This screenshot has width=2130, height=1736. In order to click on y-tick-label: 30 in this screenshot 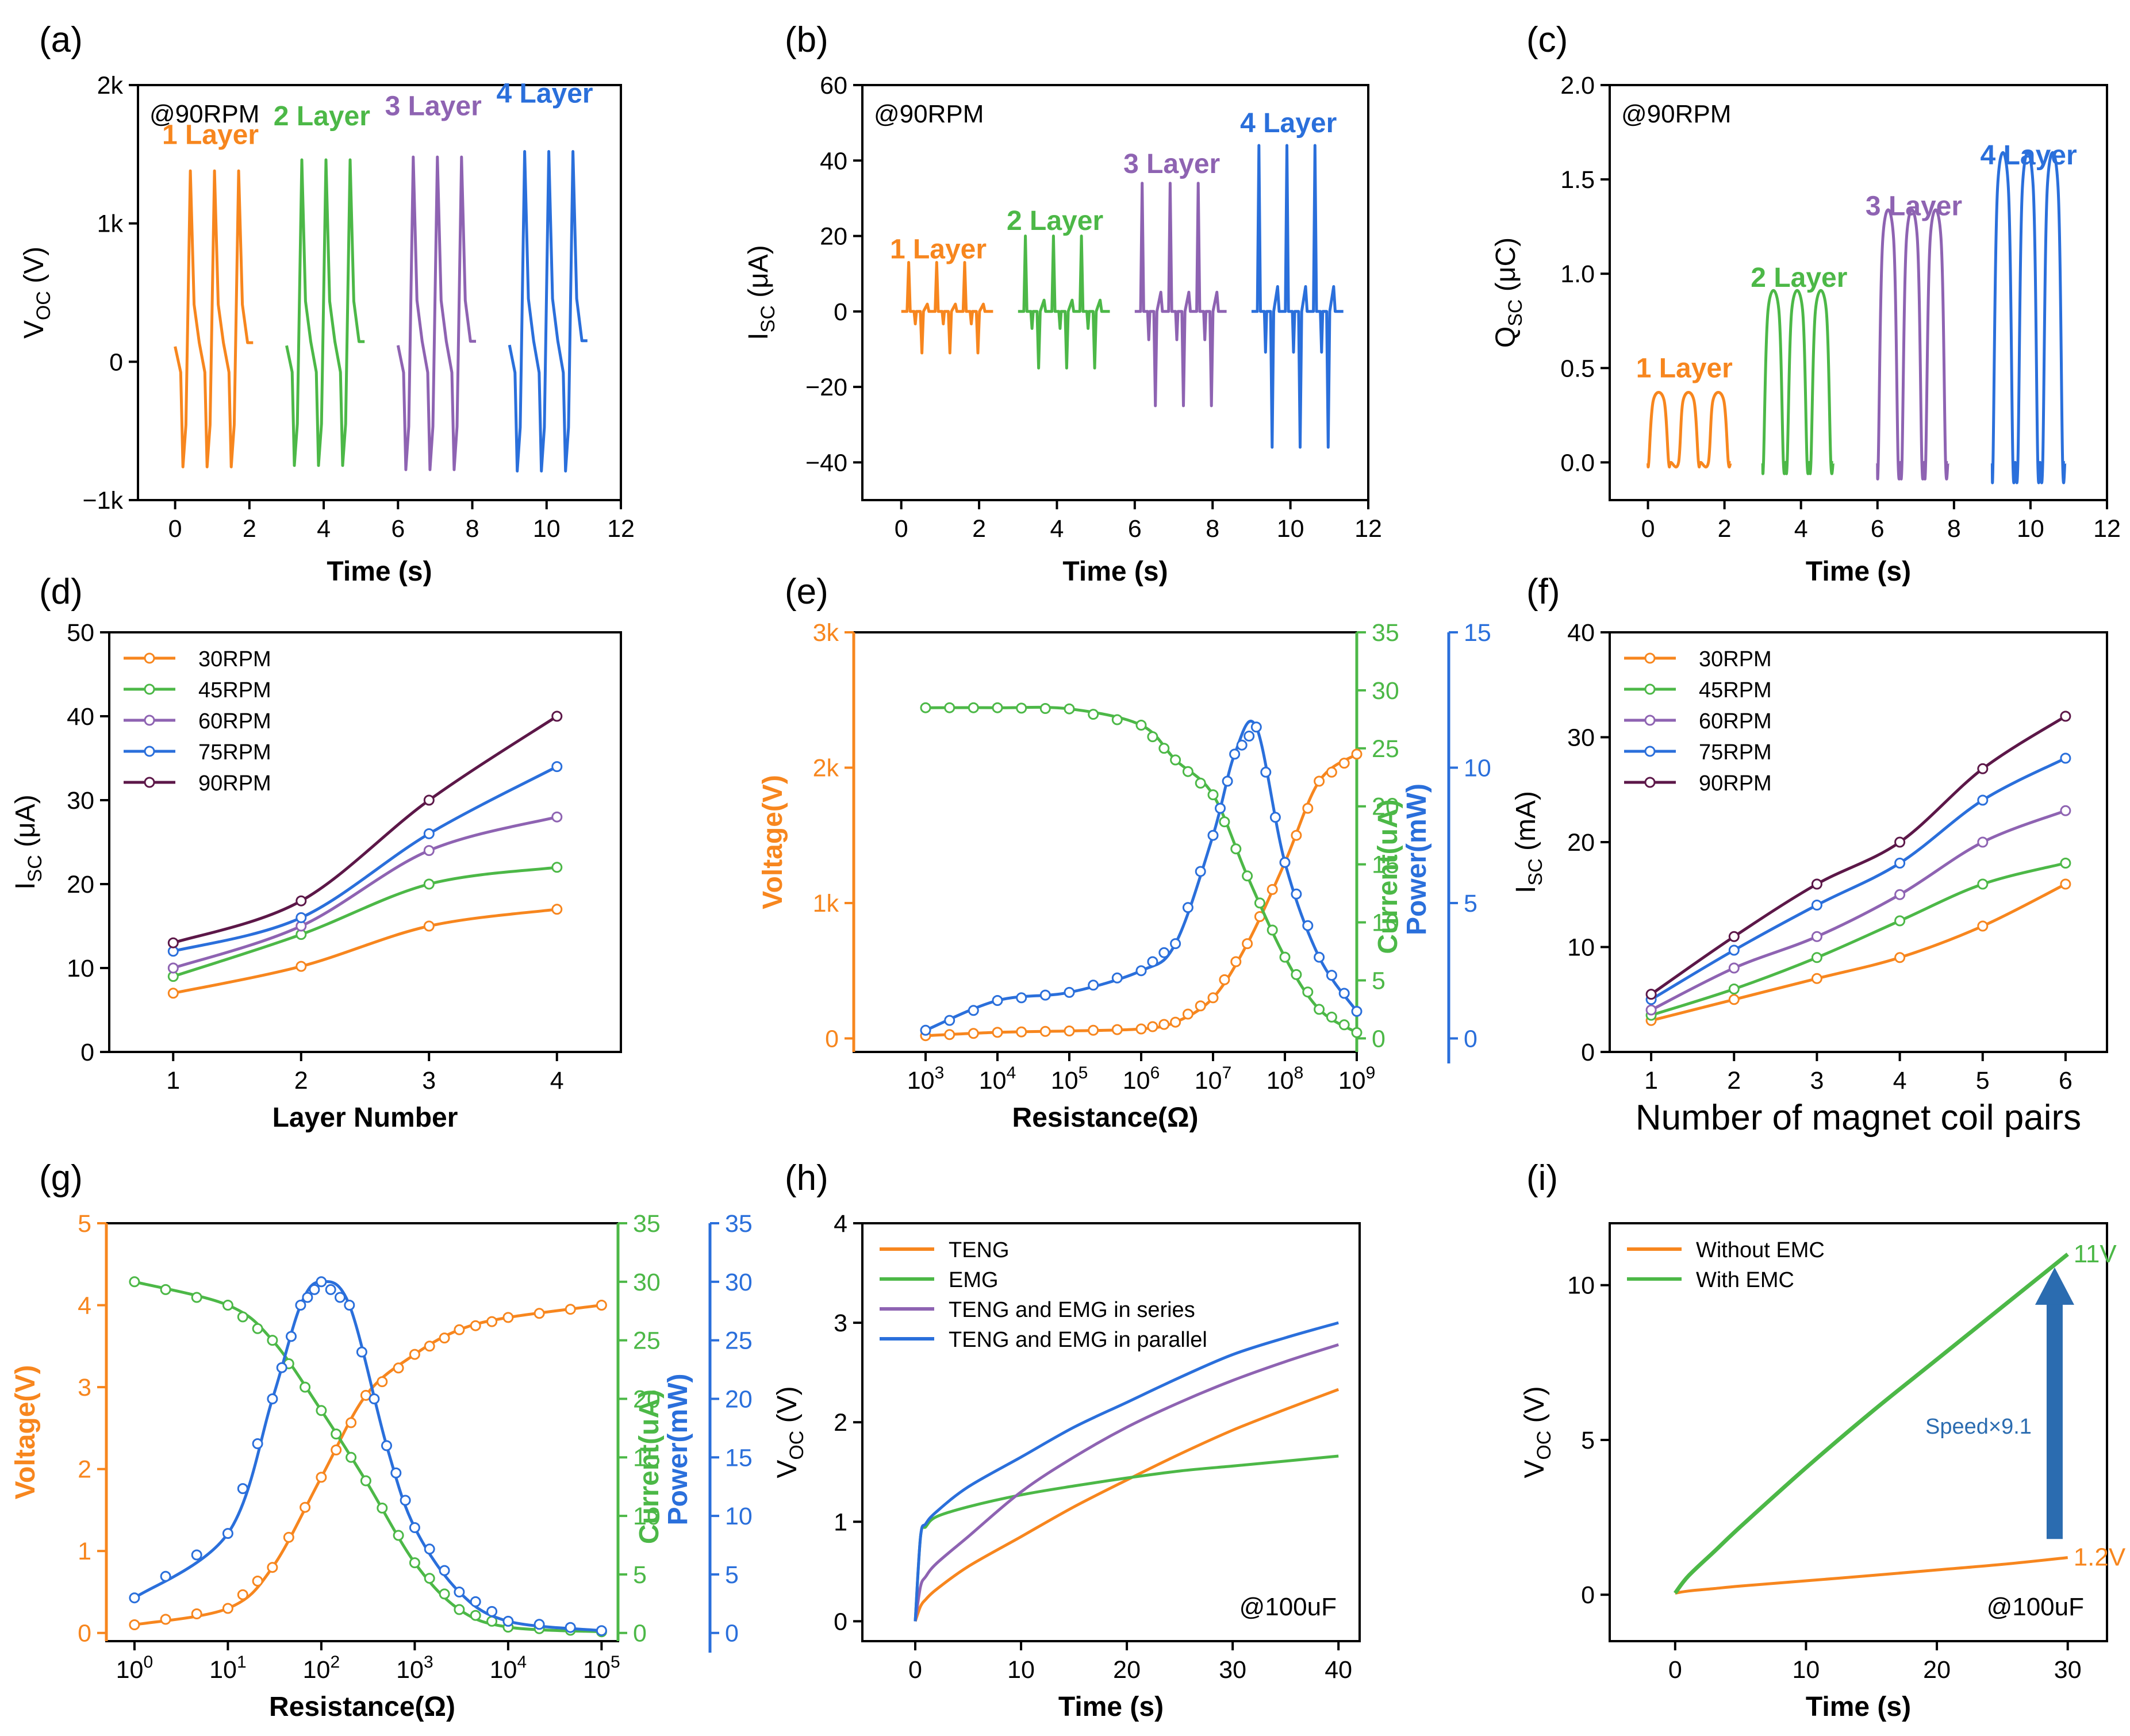, I will do `click(1581, 738)`.